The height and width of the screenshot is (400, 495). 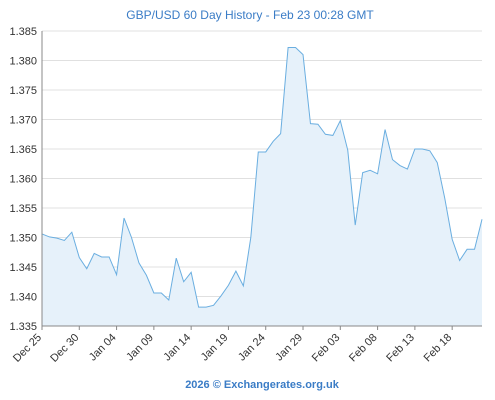 What do you see at coordinates (23, 209) in the screenshot?
I see `y-tick-label: 1.355` at bounding box center [23, 209].